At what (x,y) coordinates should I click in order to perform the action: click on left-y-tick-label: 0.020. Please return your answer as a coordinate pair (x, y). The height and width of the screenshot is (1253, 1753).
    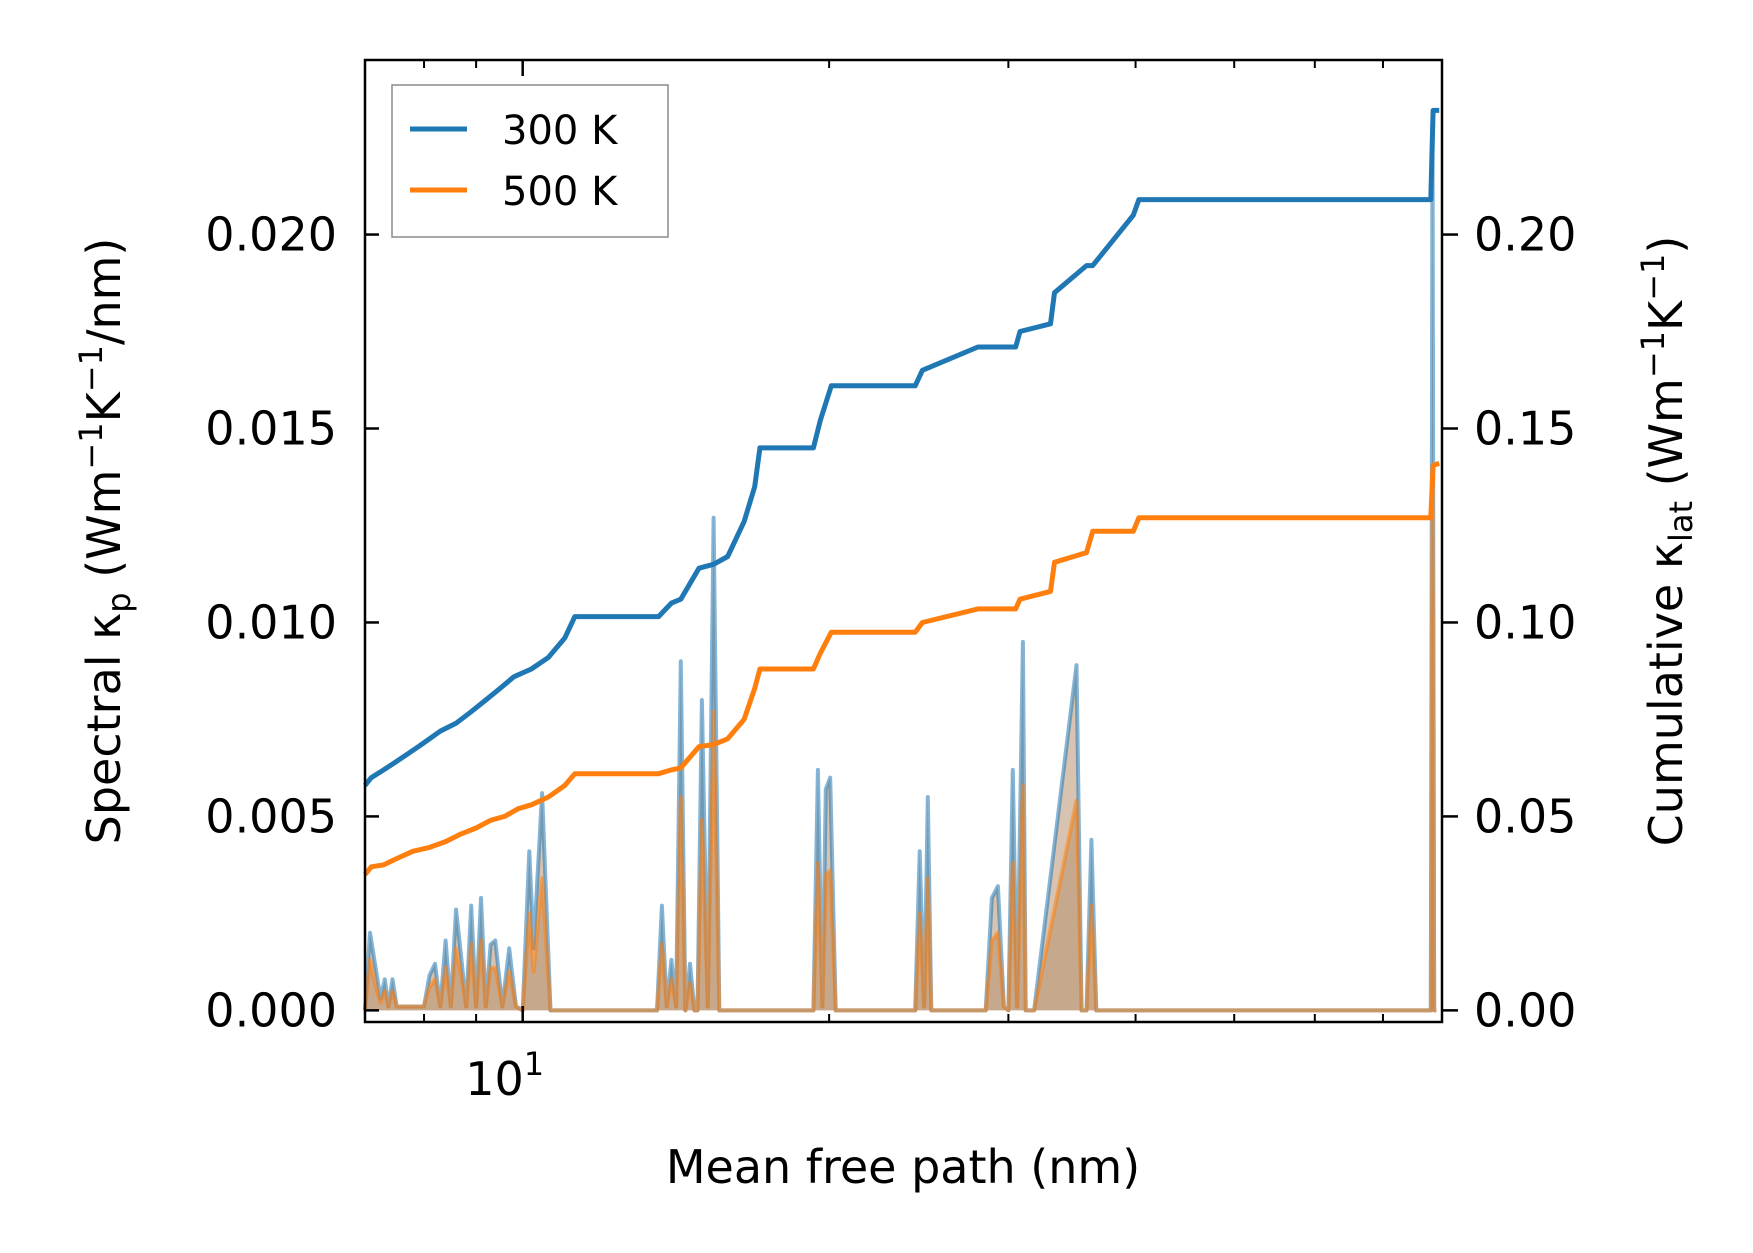
    Looking at the image, I should click on (271, 235).